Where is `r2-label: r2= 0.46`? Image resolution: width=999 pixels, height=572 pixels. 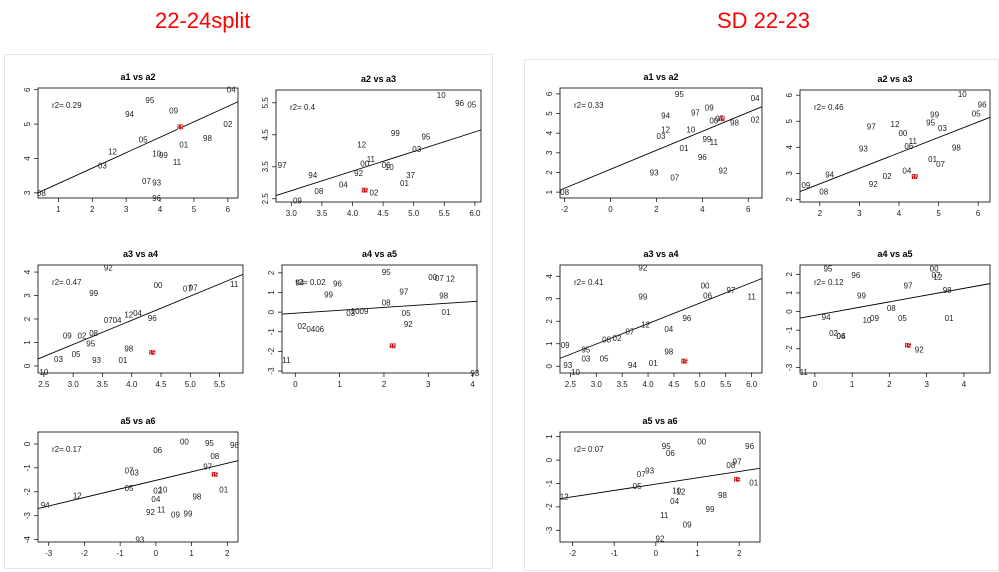 r2-label: r2= 0.46 is located at coordinates (829, 107).